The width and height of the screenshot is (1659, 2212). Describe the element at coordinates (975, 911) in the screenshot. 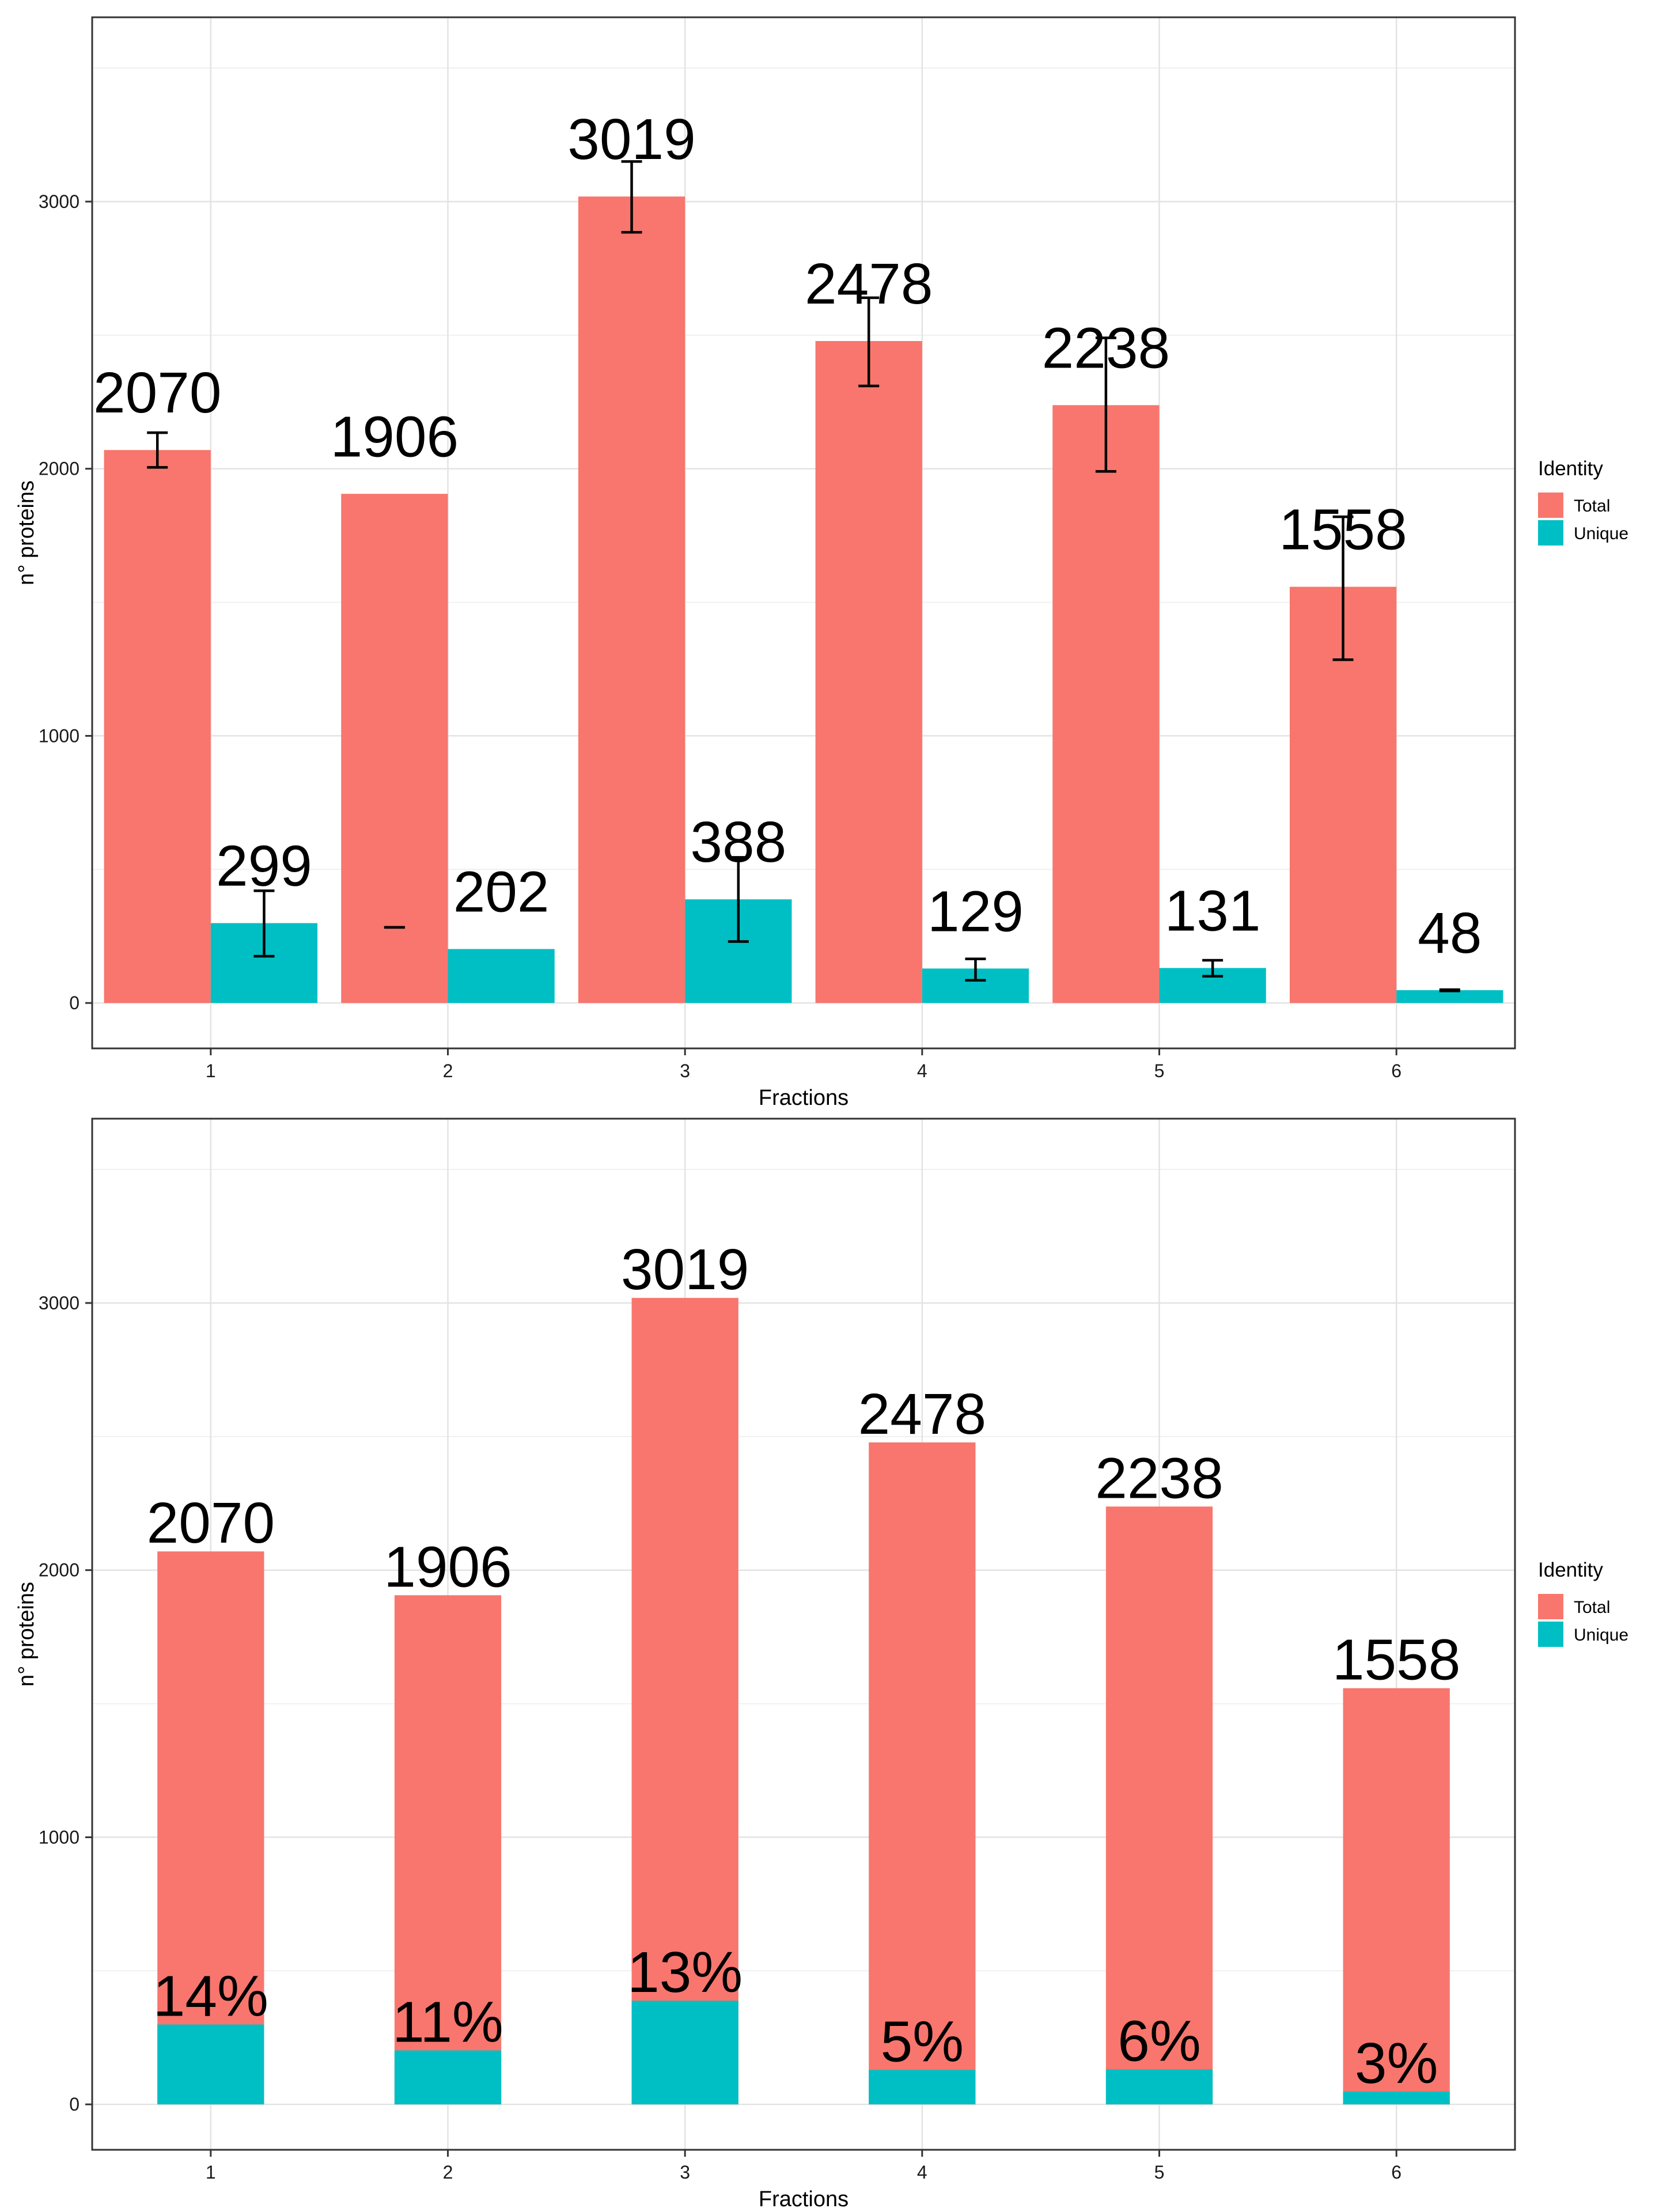

I see `data-label-unique-4: 129` at that location.